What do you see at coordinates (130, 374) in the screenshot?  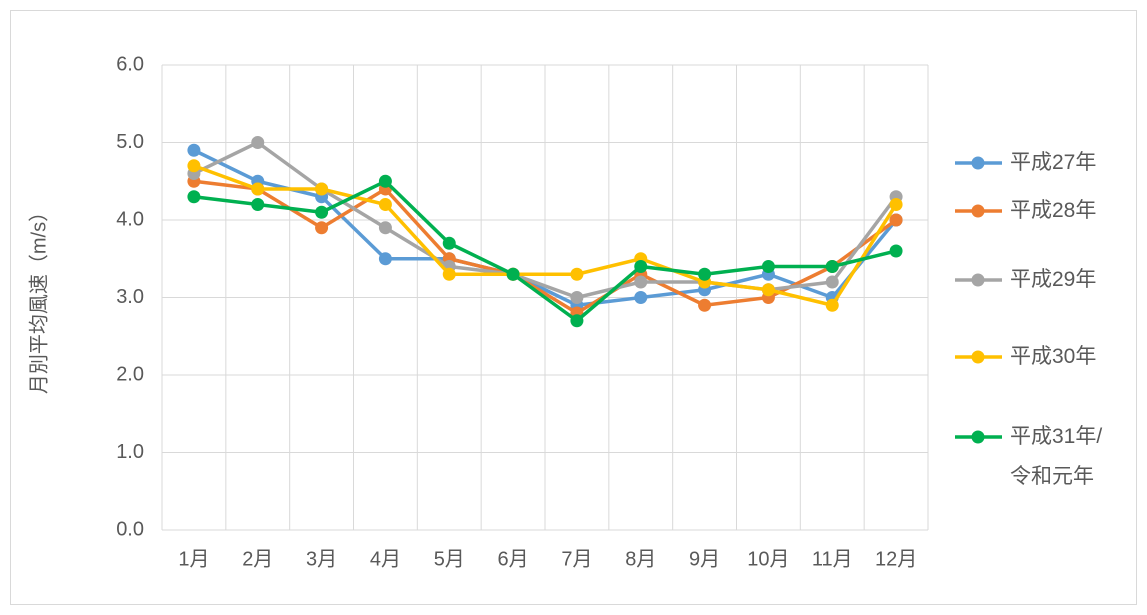 I see `y-tick-label: 2.0` at bounding box center [130, 374].